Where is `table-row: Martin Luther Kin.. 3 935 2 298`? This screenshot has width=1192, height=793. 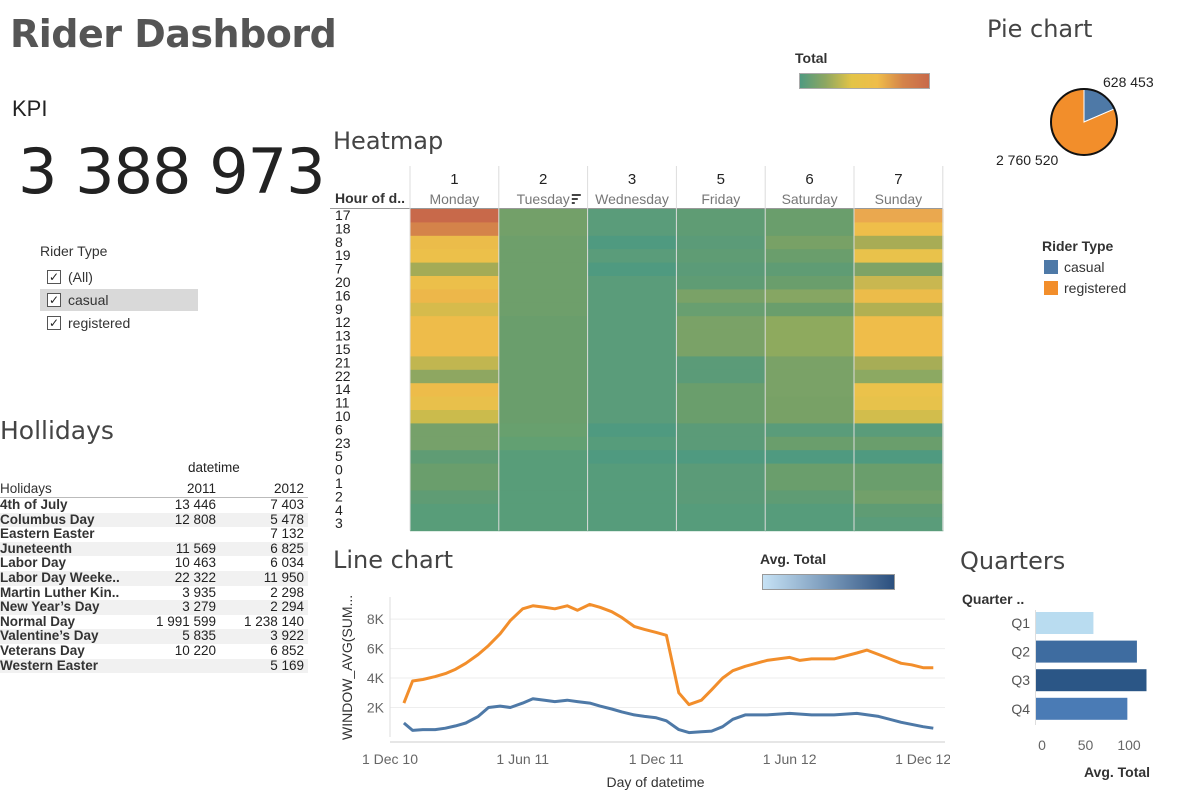
table-row: Martin Luther Kin.. 3 935 2 298 is located at coordinates (154, 593).